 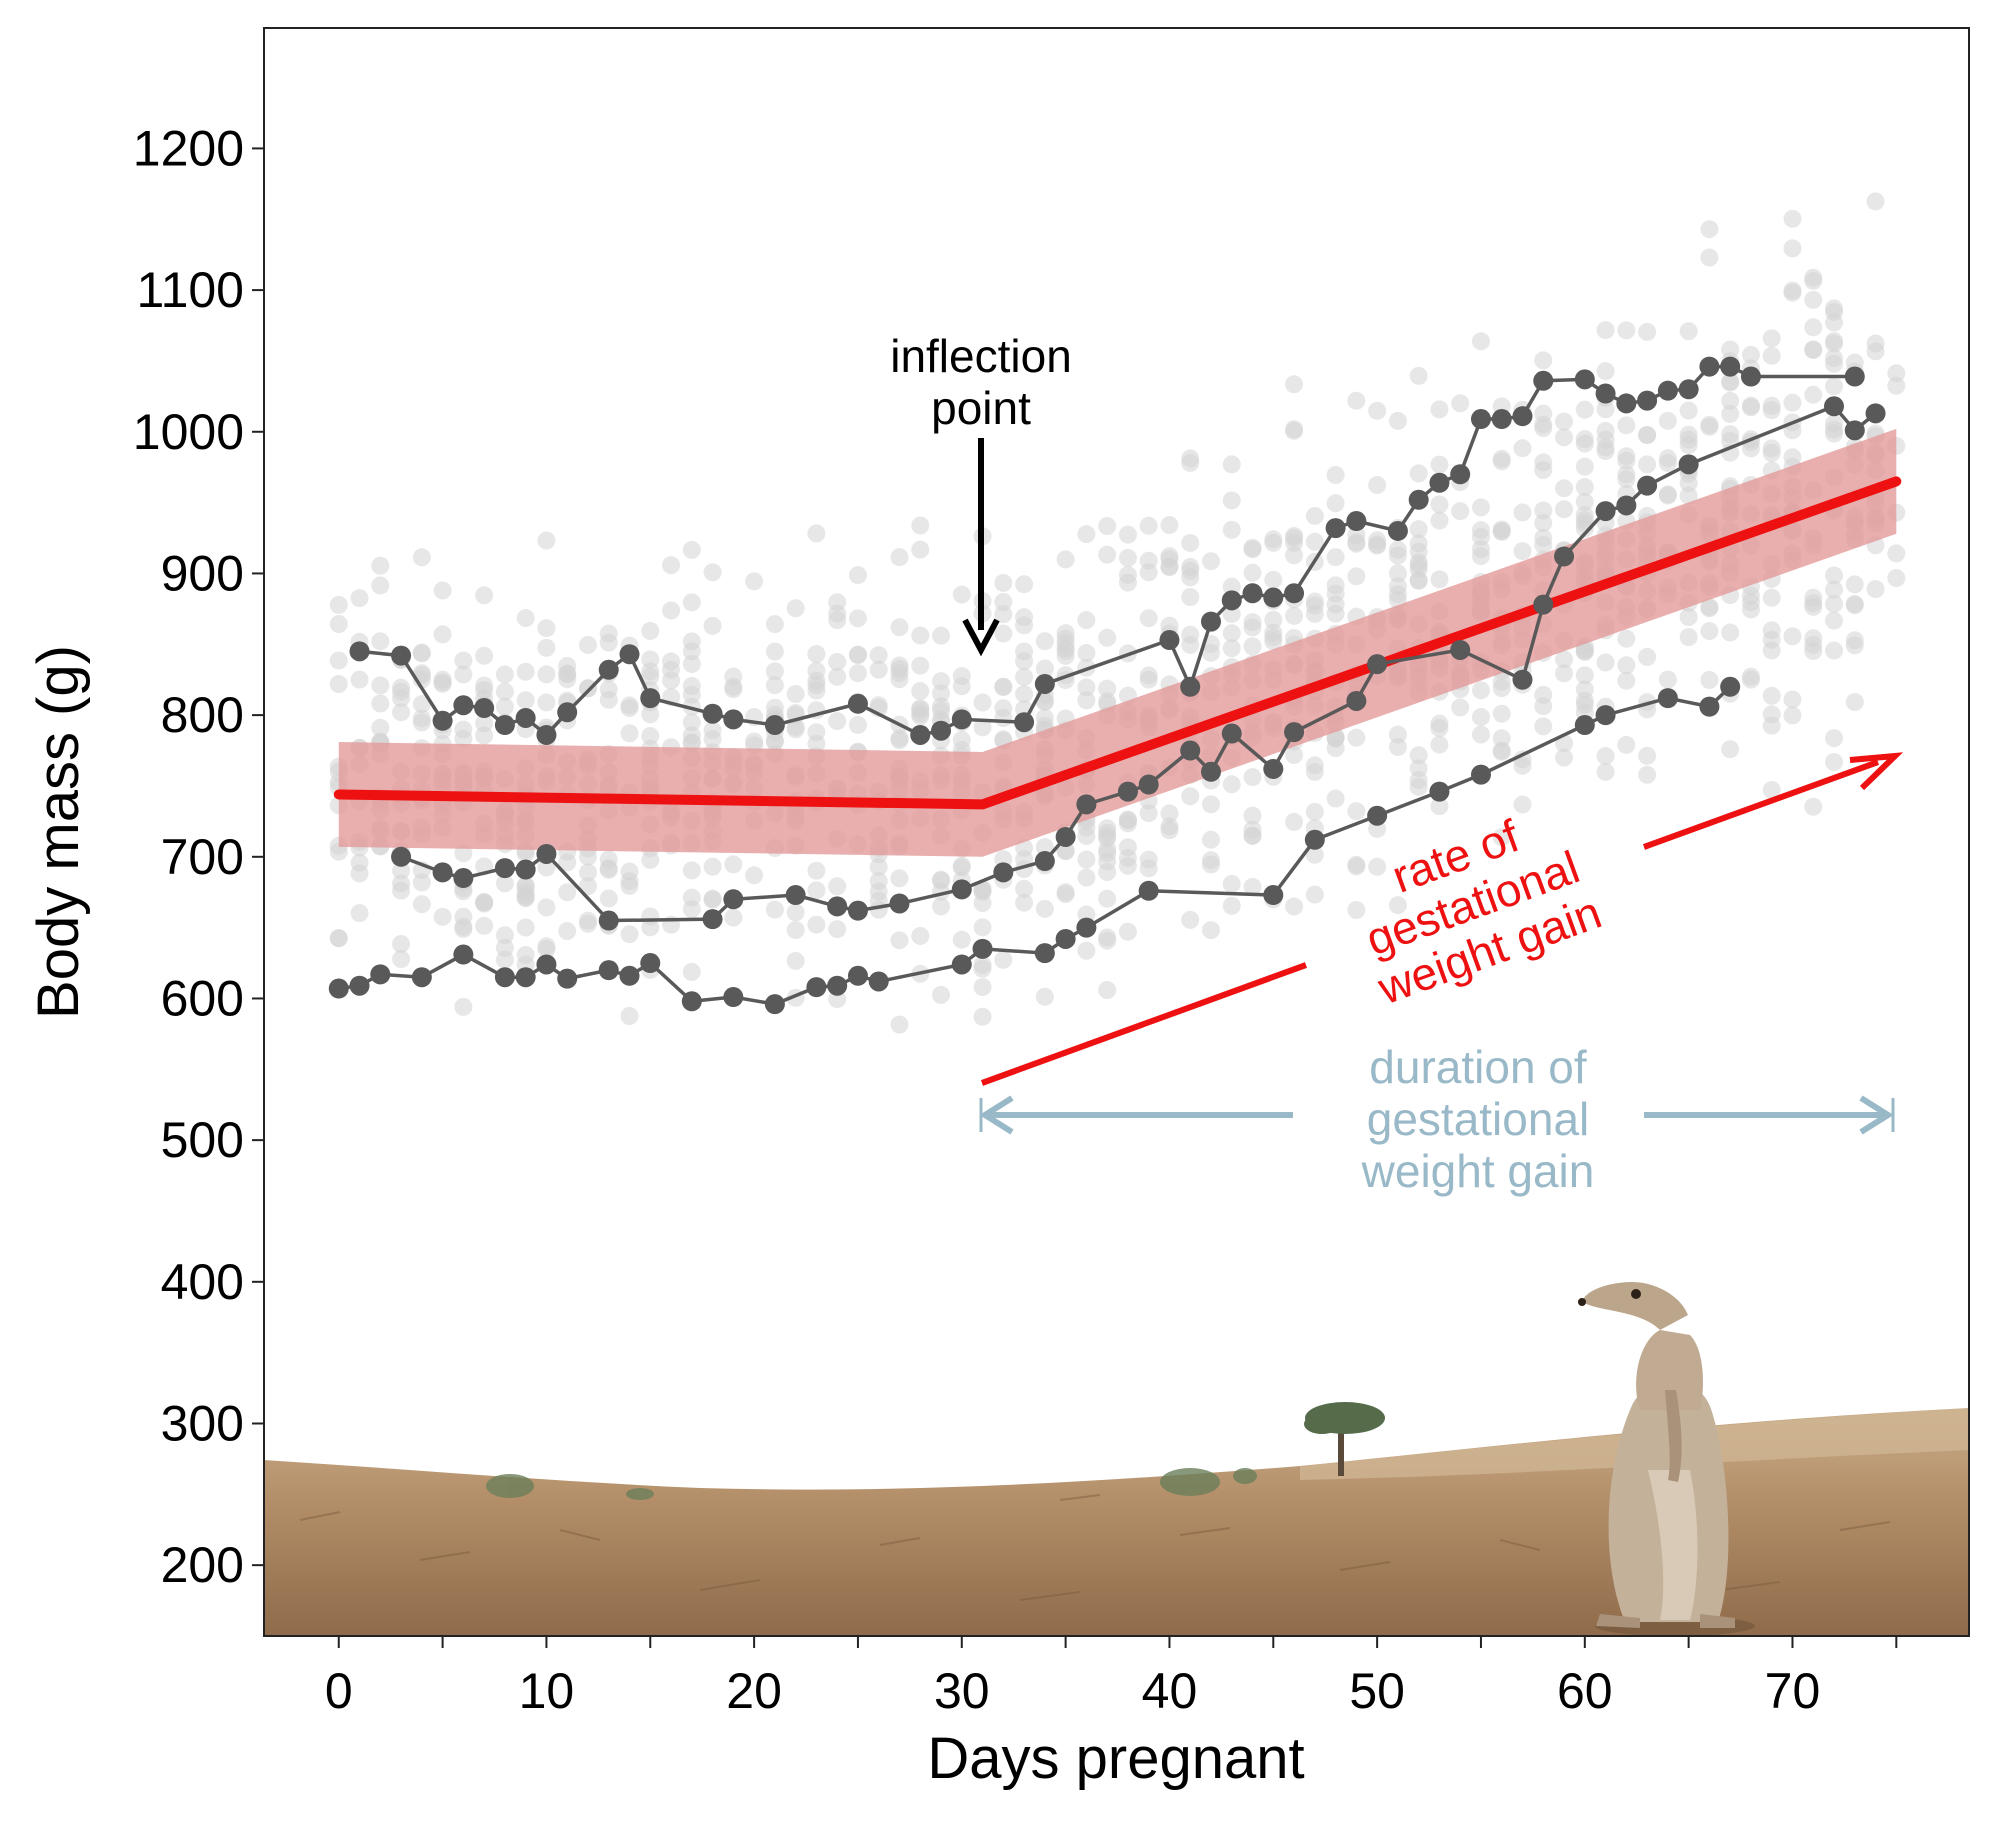 I want to click on y-axis: 200 300 400 500 600 700 800 900 1000 1100 1200, so click(x=198, y=856).